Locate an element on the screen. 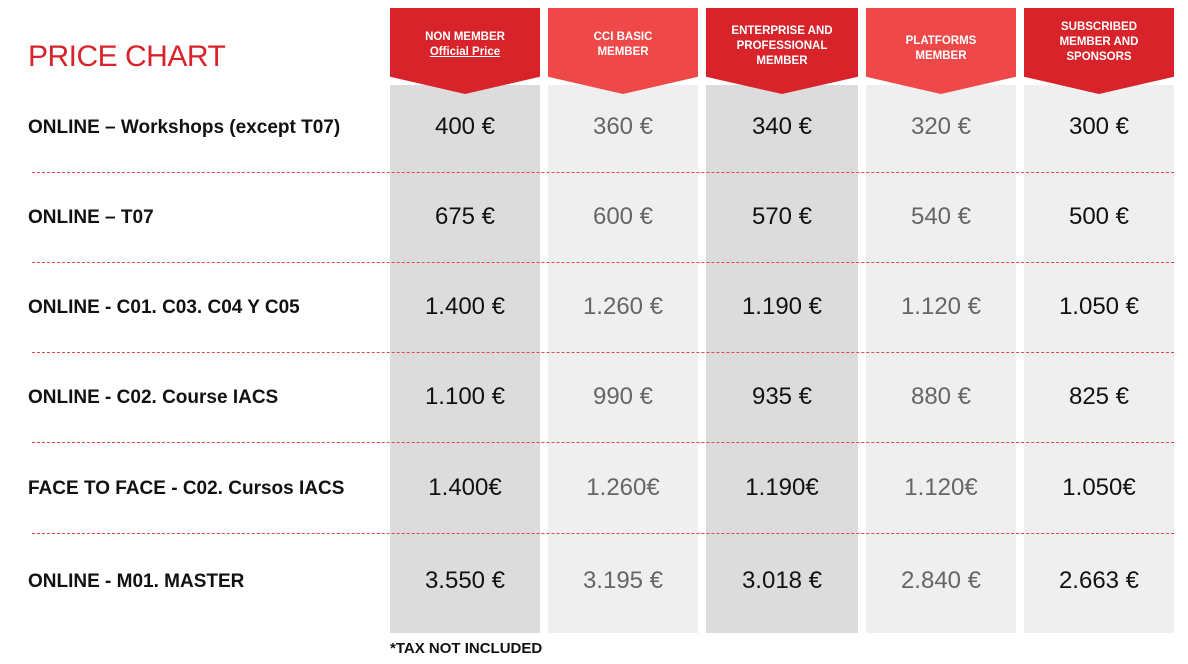 Image resolution: width=1188 pixels, height=664 pixels. header-line: ENTERPRISE AND is located at coordinates (782, 31).